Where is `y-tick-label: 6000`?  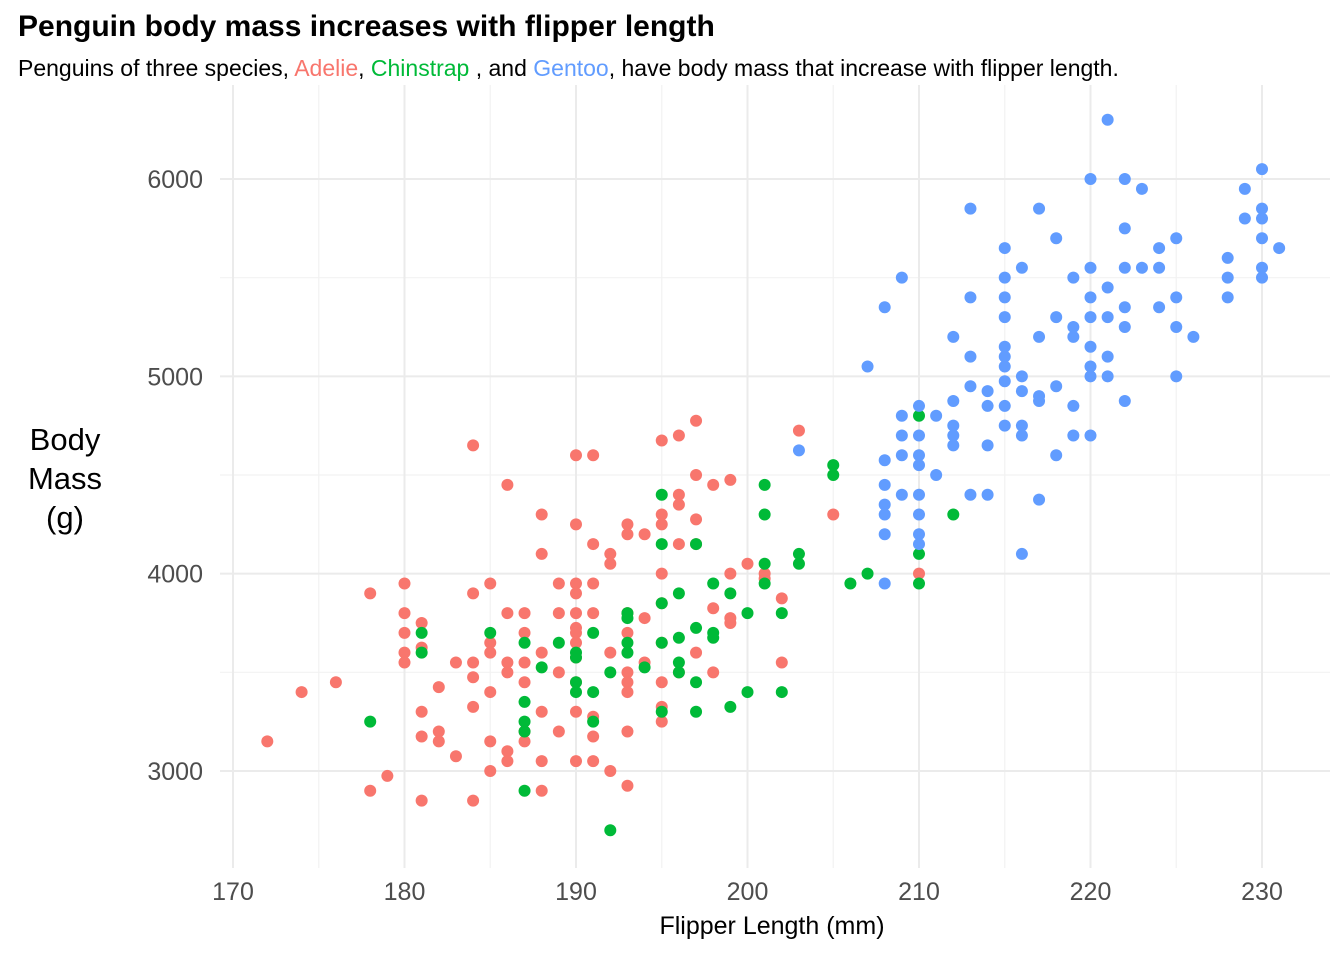 y-tick-label: 6000 is located at coordinates (175, 180).